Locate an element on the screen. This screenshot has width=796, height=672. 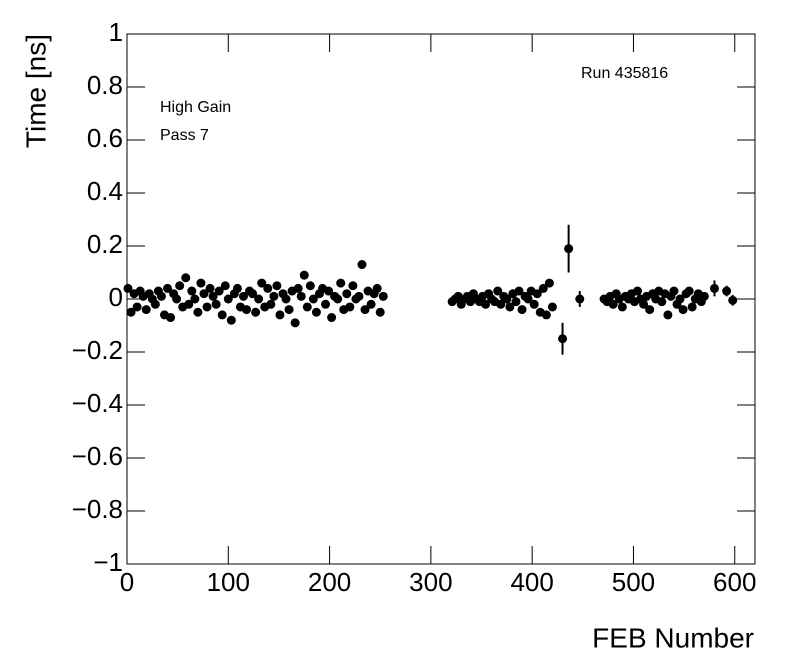
x-tick-label: 300 is located at coordinates (430, 582).